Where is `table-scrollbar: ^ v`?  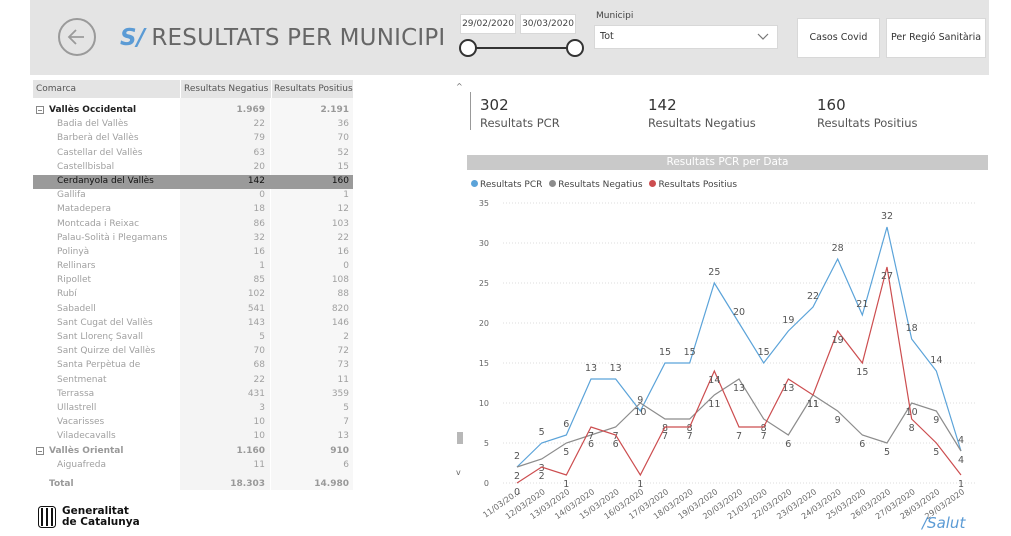
table-scrollbar: ^ v is located at coordinates (460, 282).